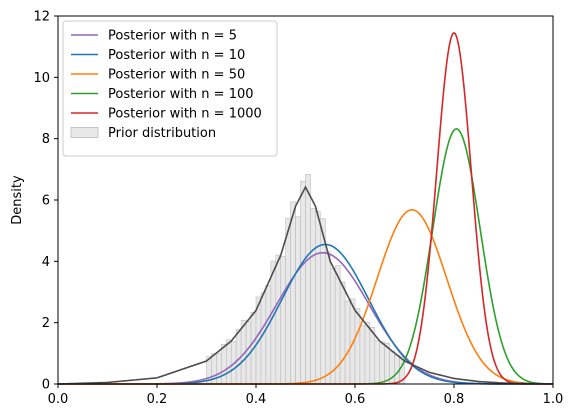 The image size is (574, 418). What do you see at coordinates (553, 399) in the screenshot?
I see `x-tick-label: 1.0` at bounding box center [553, 399].